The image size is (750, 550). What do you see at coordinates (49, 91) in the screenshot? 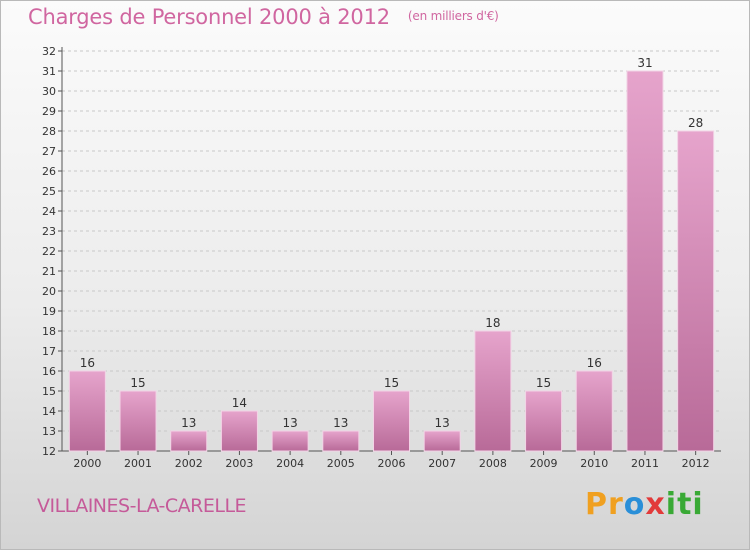
I see `y-tick-label: 30` at bounding box center [49, 91].